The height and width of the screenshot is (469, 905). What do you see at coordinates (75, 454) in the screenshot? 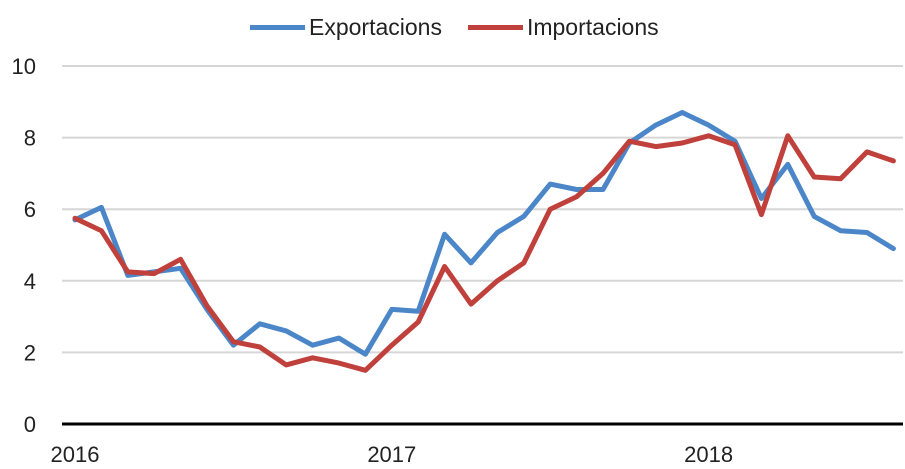
I see `x-tick-label-2016: 2016` at bounding box center [75, 454].